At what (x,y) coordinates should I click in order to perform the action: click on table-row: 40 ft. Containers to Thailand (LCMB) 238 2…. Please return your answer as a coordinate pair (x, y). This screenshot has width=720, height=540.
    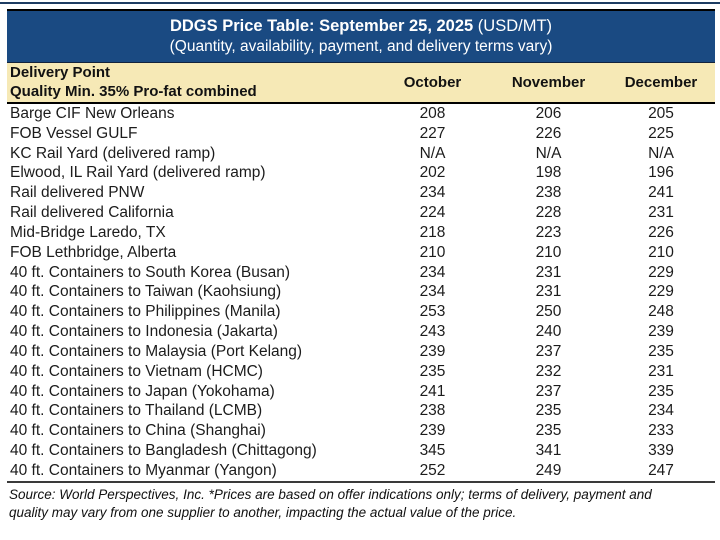
    Looking at the image, I should click on (361, 411).